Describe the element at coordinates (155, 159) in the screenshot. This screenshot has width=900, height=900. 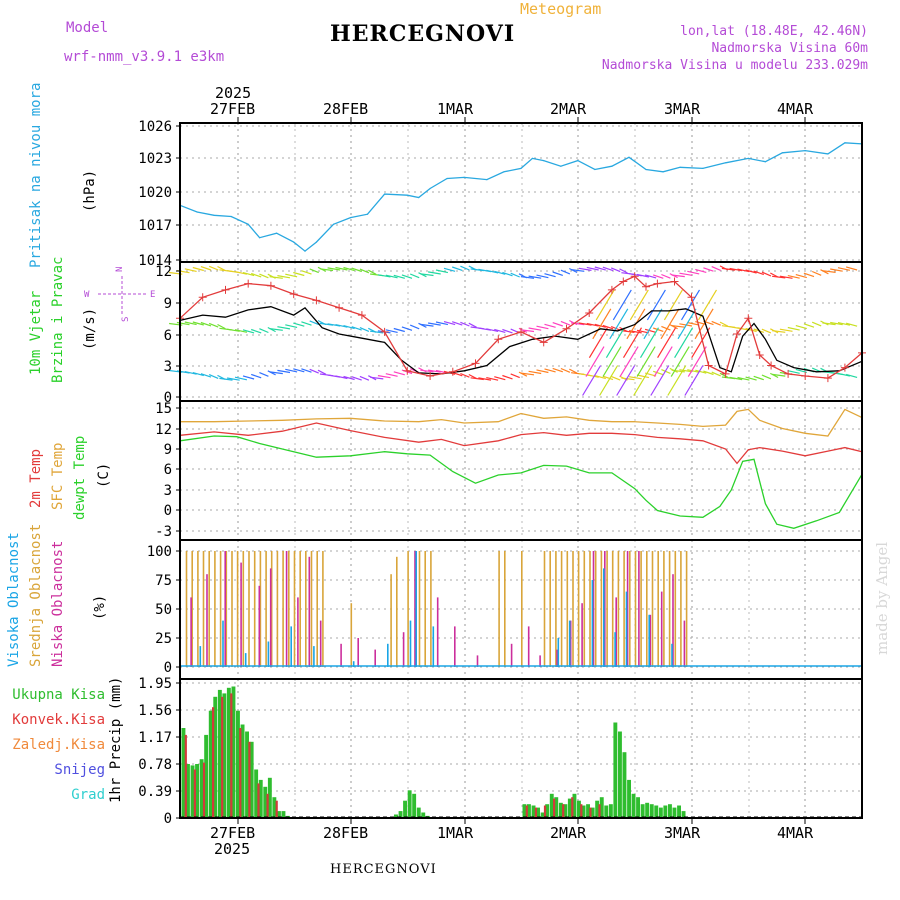
I see `ytick-label-0-1: 1023` at that location.